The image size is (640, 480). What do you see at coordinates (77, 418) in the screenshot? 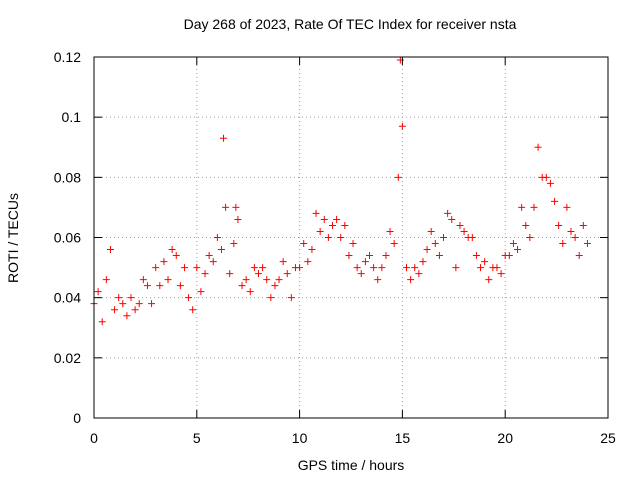
I see `y-tick-label: 0` at bounding box center [77, 418].